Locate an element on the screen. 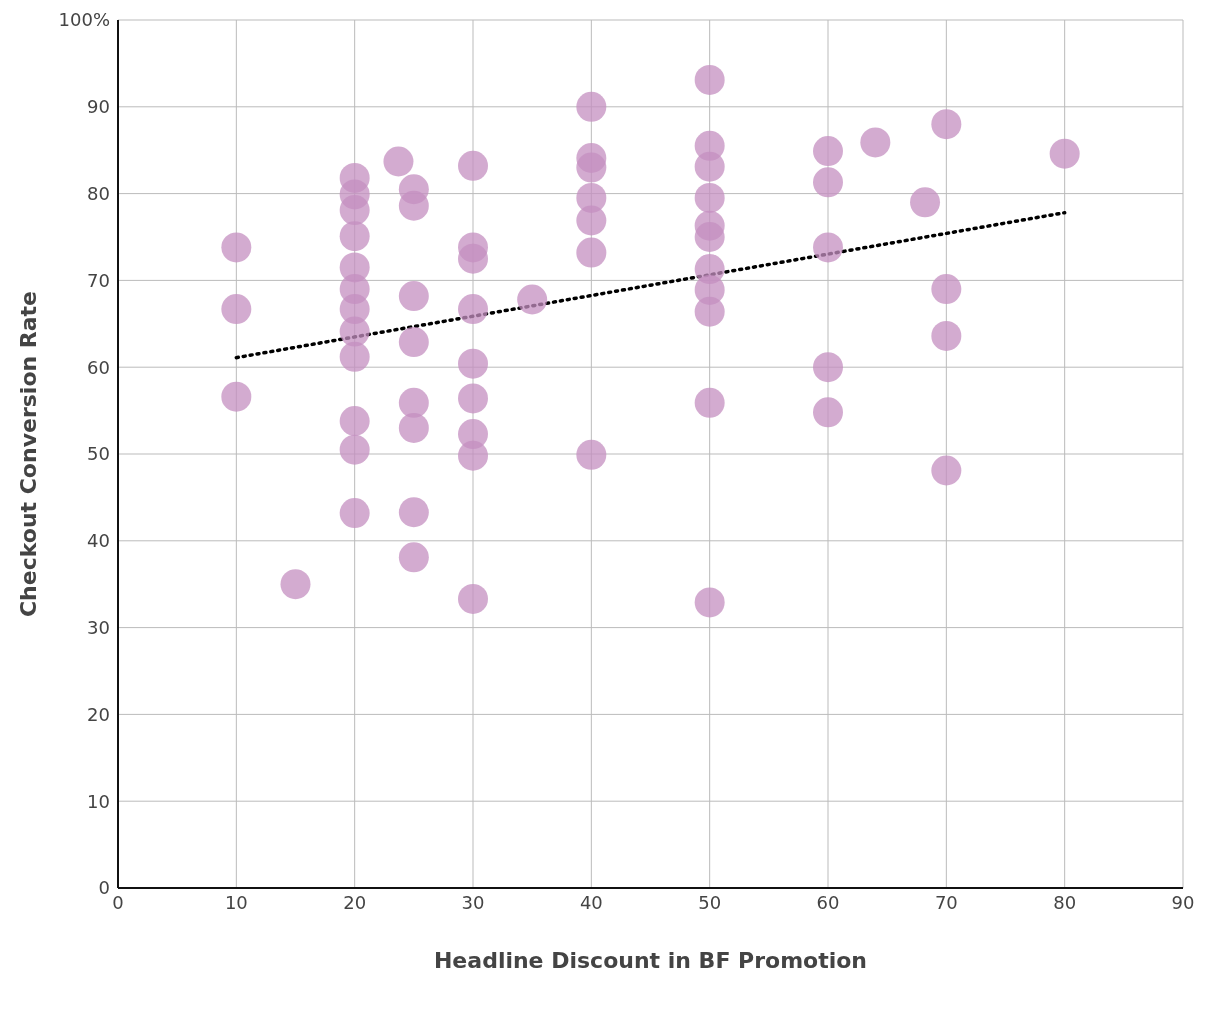  y-tick-label: 10 is located at coordinates (98, 801).